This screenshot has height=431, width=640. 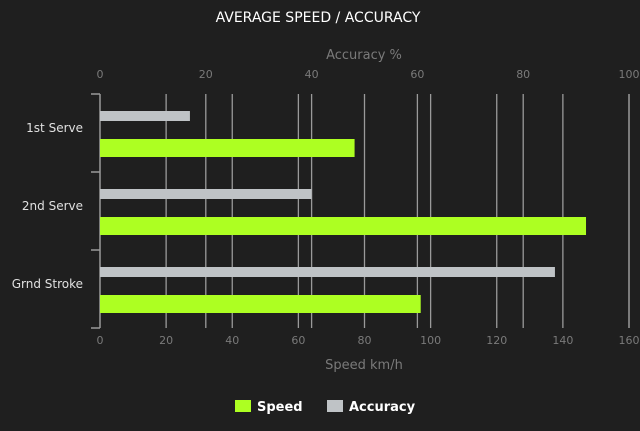 What do you see at coordinates (243, 406) in the screenshot?
I see `legend-swatch-speed` at bounding box center [243, 406].